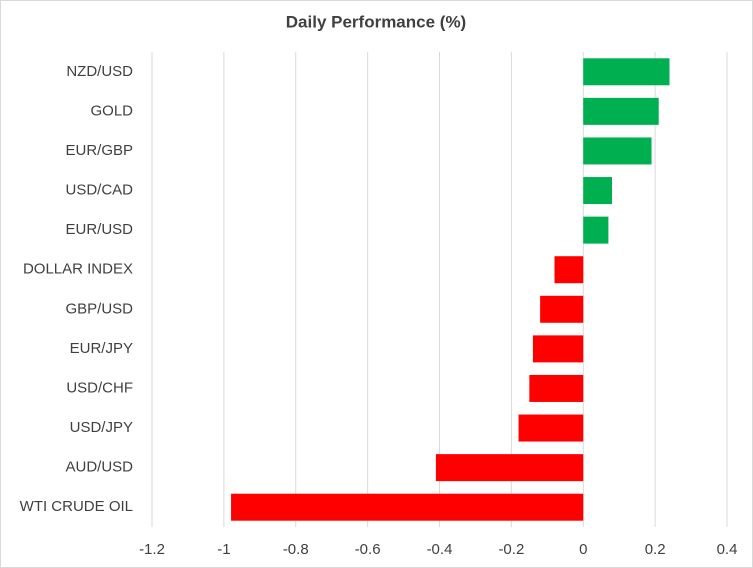 This screenshot has width=753, height=568. Describe the element at coordinates (440, 549) in the screenshot. I see `x-tick-label: -0.4` at that location.